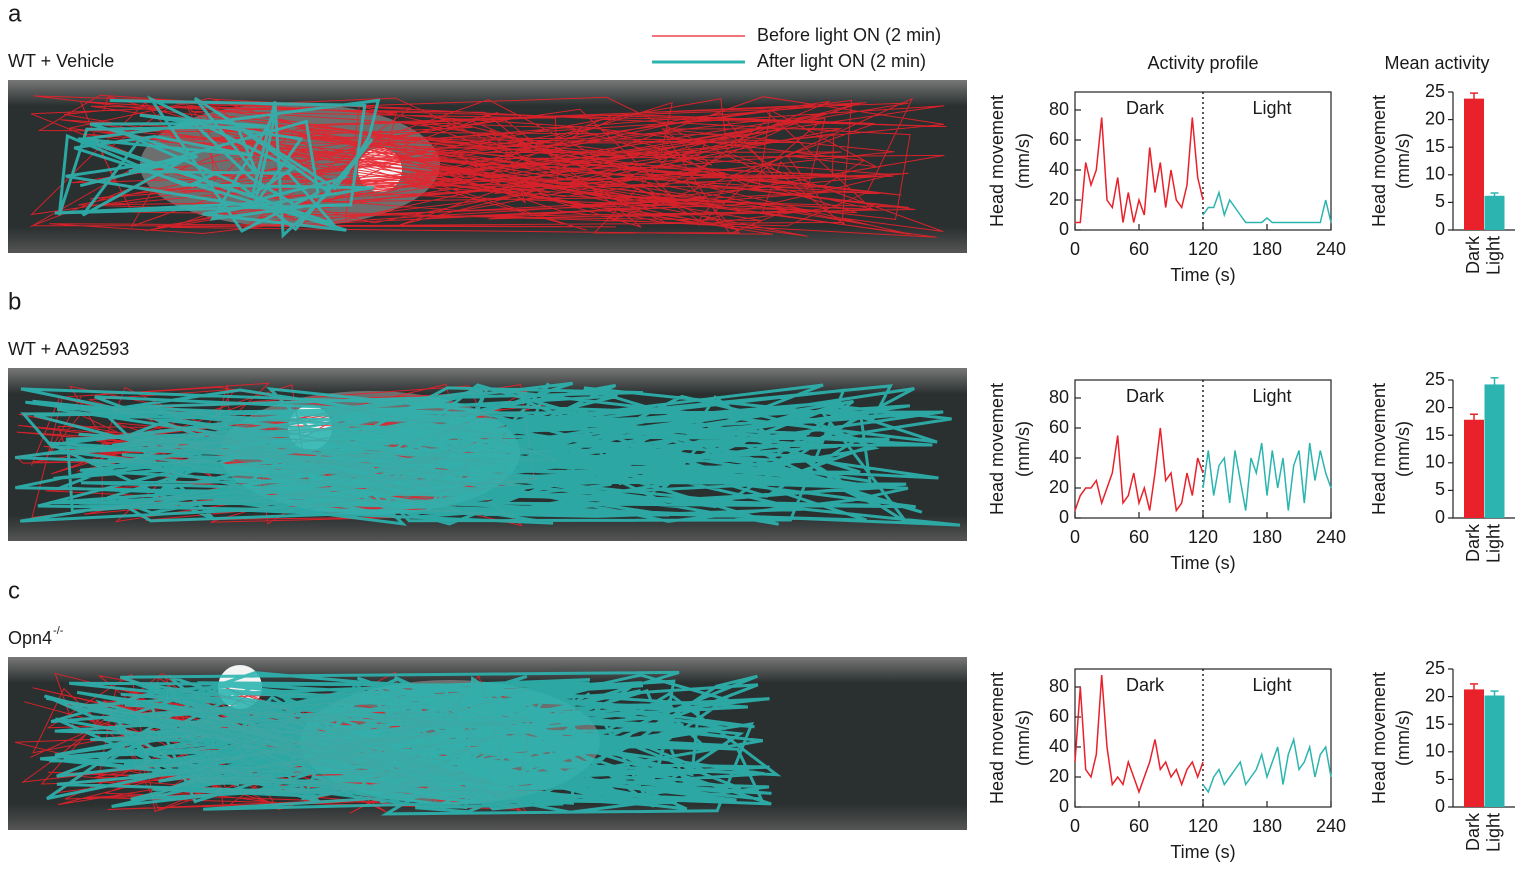  I want to click on condition-superscript: -/-, so click(58, 631).